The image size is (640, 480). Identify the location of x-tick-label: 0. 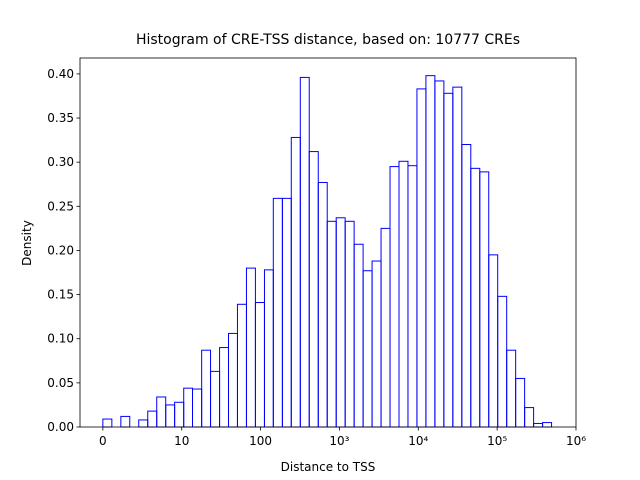
(103, 441).